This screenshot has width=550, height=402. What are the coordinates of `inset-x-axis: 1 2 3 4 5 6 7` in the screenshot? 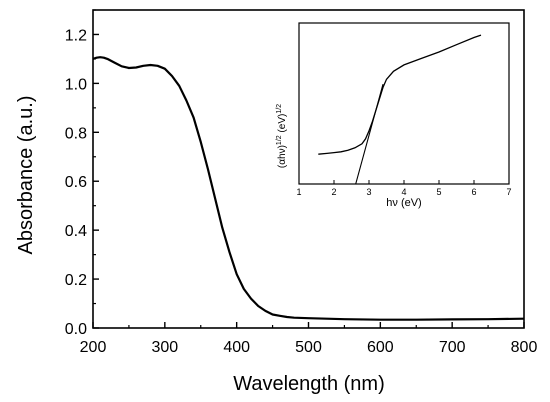 It's located at (404, 188).